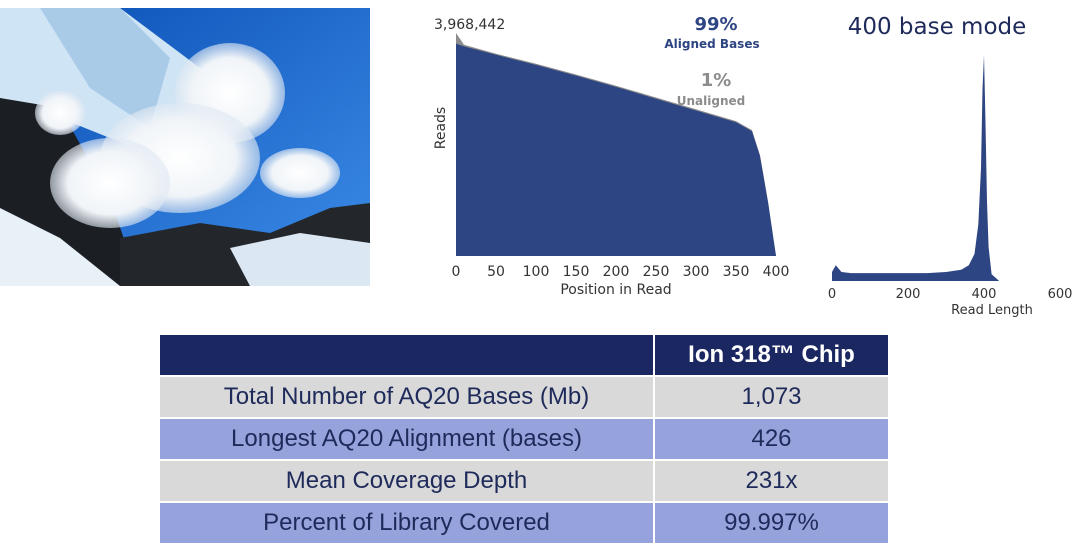  I want to click on row-value: 99.997%, so click(771, 523).